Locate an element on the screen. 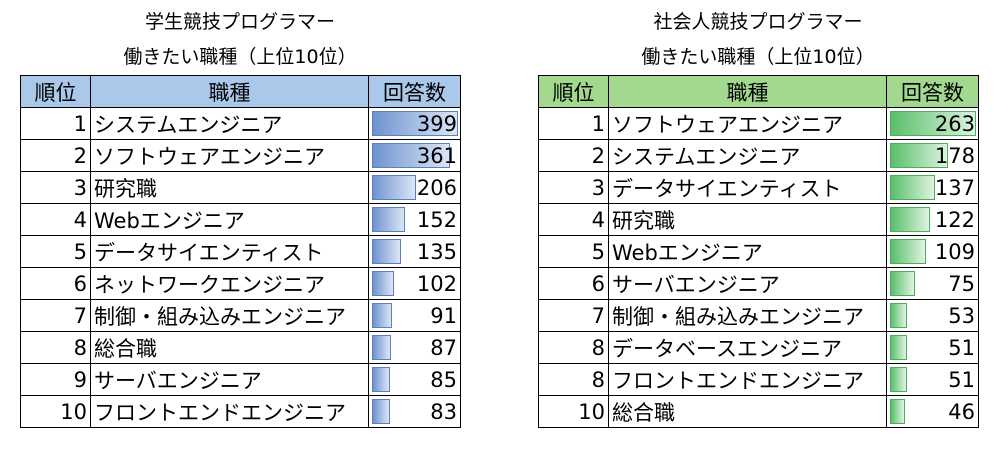 The height and width of the screenshot is (465, 1000). count-cell: 137 is located at coordinates (932, 187).